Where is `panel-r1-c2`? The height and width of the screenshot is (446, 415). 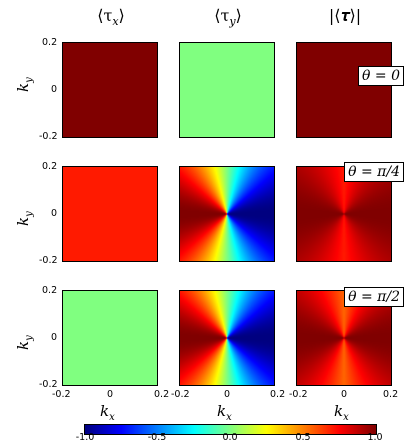 panel-r1-c2 is located at coordinates (344, 214).